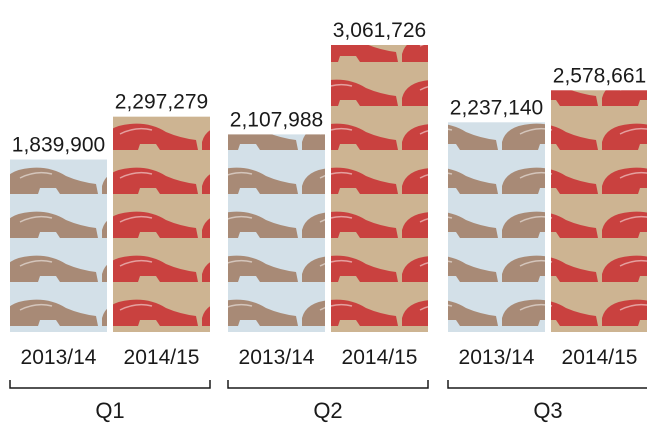  Describe the element at coordinates (58, 145) in the screenshot. I see `value-label: 1,839,900` at that location.